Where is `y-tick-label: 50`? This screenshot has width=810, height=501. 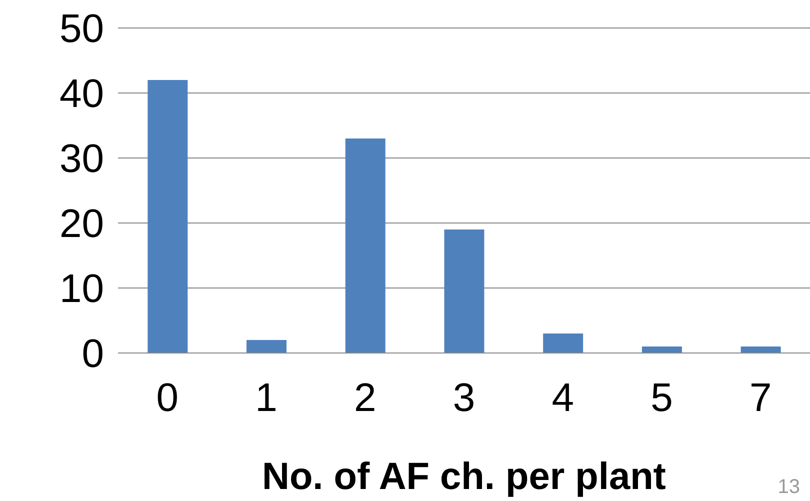 y-tick-label: 50 is located at coordinates (82, 29).